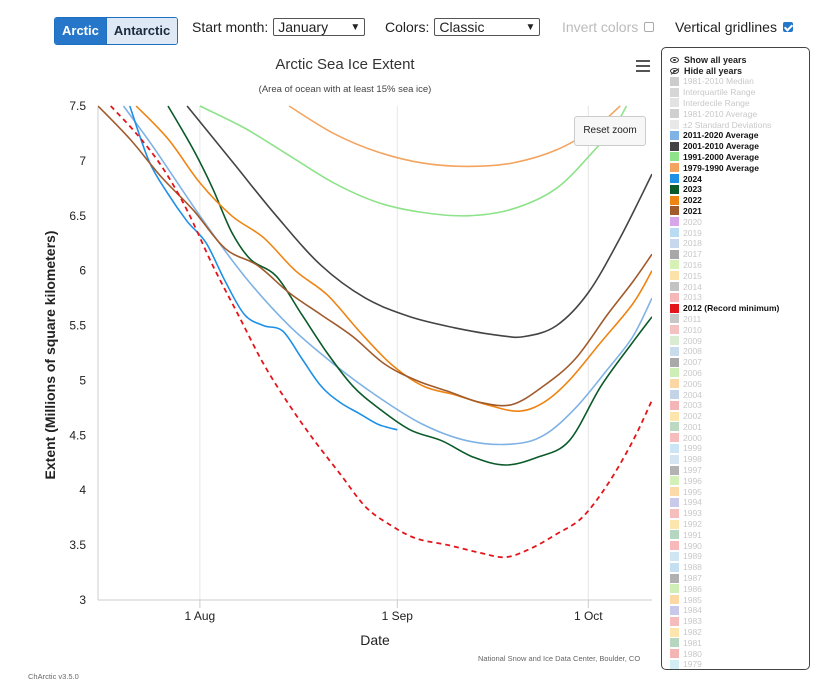 The height and width of the screenshot is (681, 817). What do you see at coordinates (739, 610) in the screenshot?
I see `legend-item: 1984` at bounding box center [739, 610].